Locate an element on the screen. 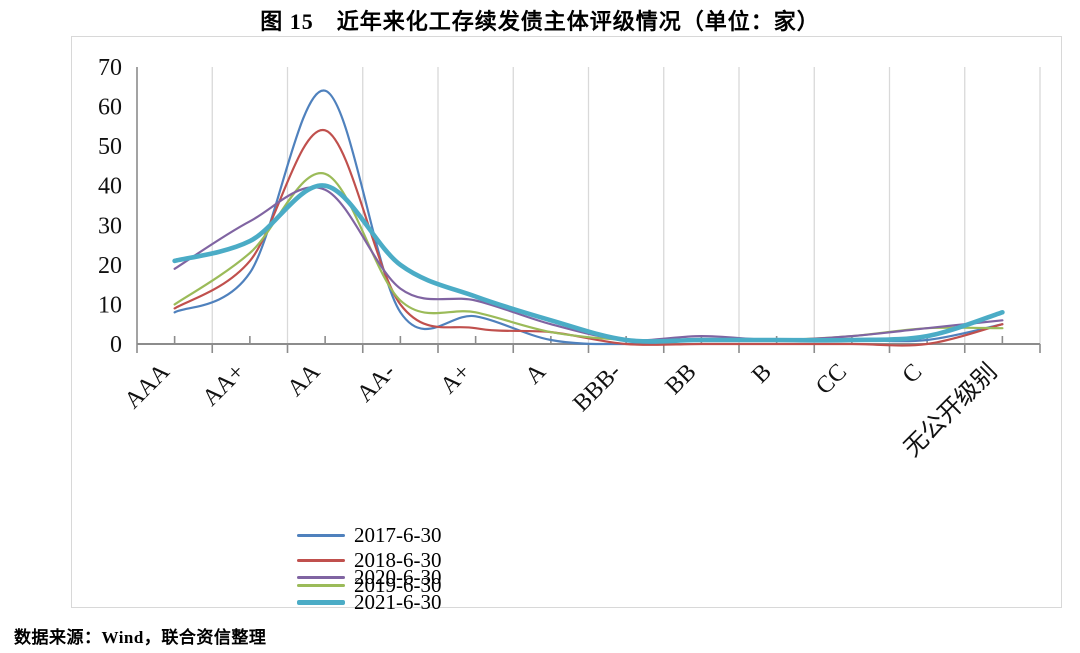 Image resolution: width=1080 pixels, height=653 pixels. legend-label: 2018-6-30 is located at coordinates (398, 560).